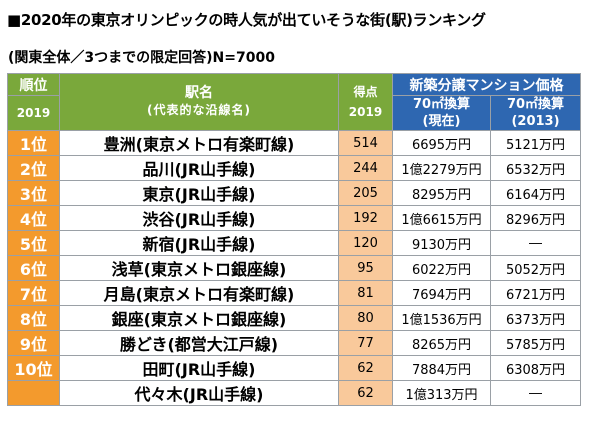 The width and height of the screenshot is (590, 442). Describe the element at coordinates (441, 143) in the screenshot. I see `price-current-cell: 6695万円` at that location.